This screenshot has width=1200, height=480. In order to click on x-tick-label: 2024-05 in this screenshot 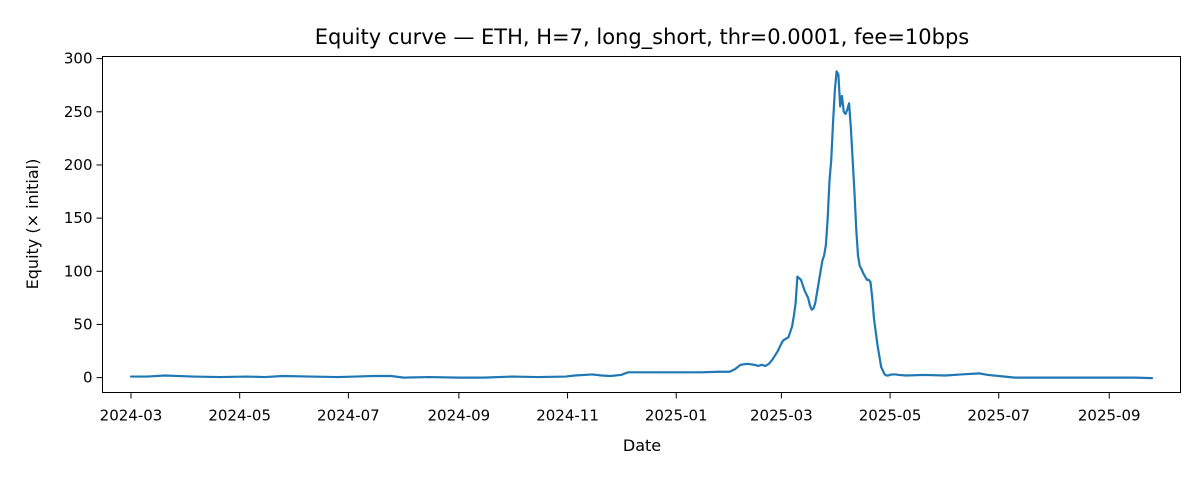, I will do `click(239, 416)`.